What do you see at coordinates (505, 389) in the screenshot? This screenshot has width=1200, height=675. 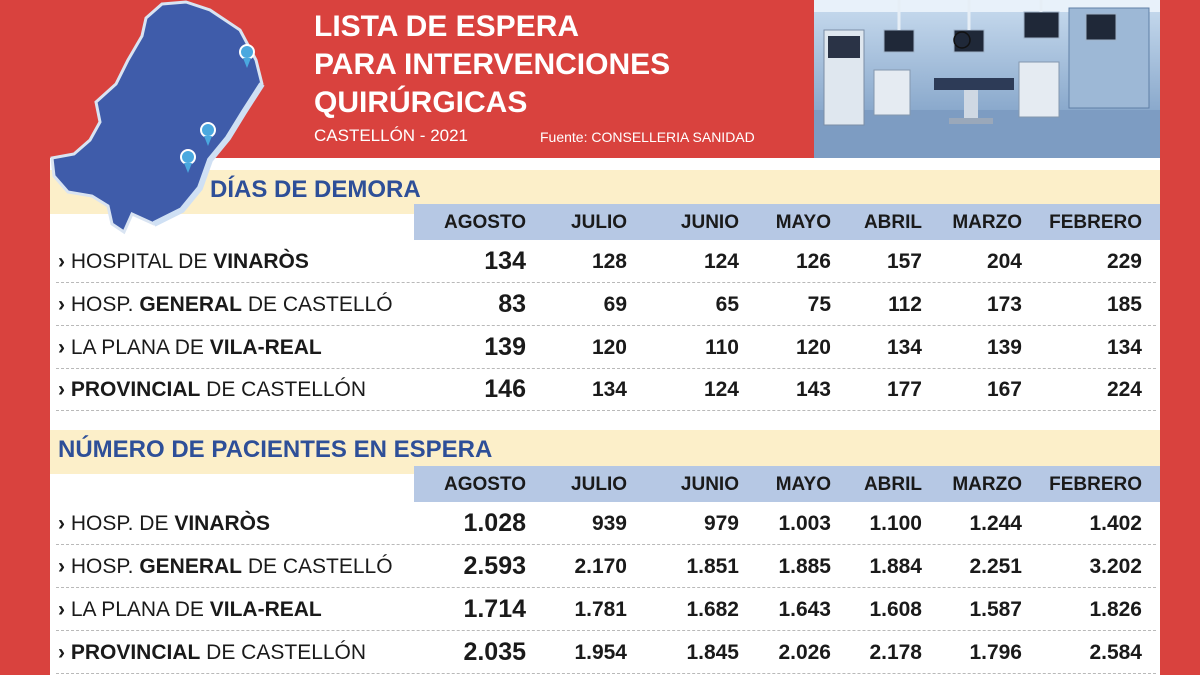 I see `table-cell: 146` at bounding box center [505, 389].